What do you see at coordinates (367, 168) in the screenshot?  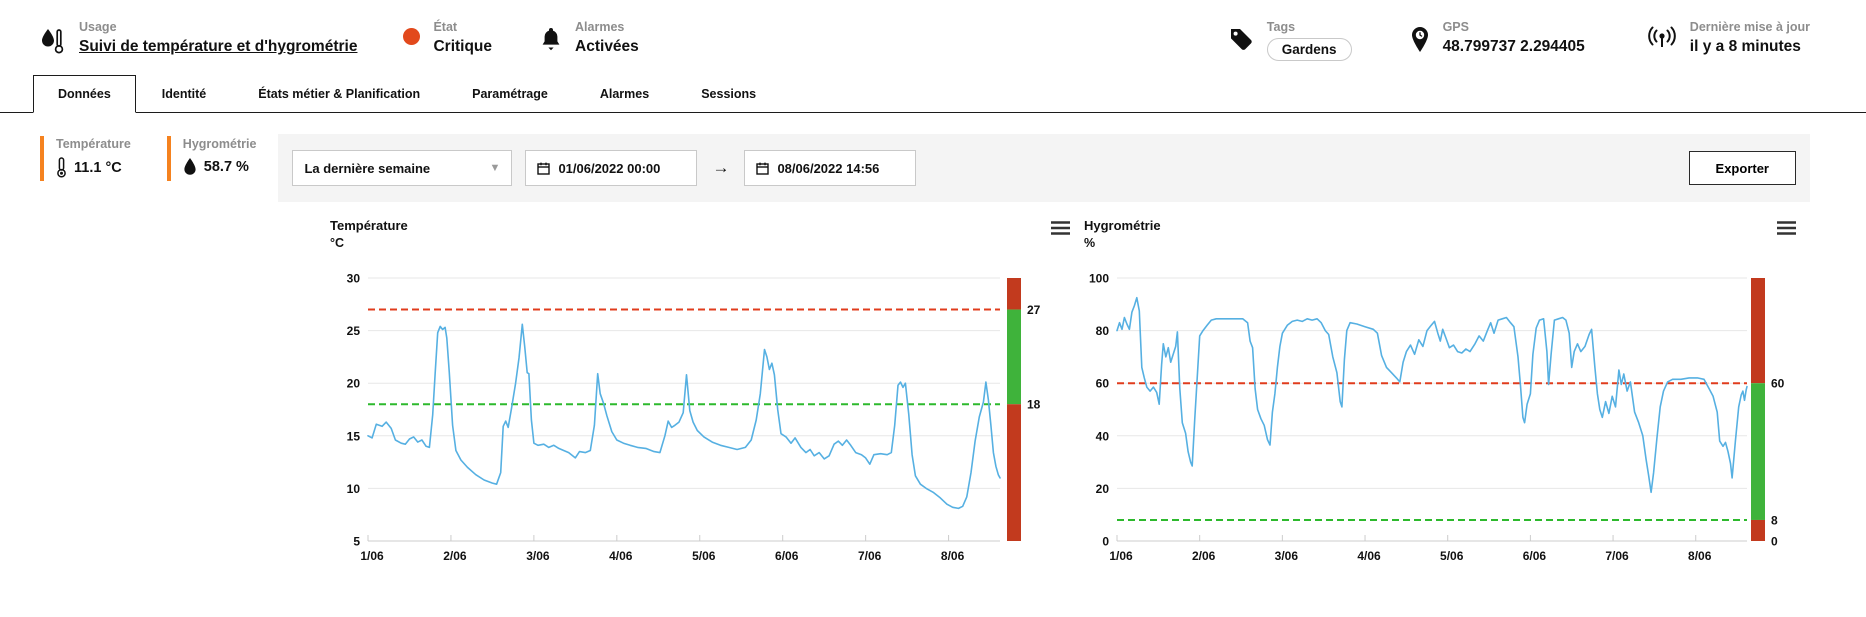 I see `period-select-value: La dernière semaine` at bounding box center [367, 168].